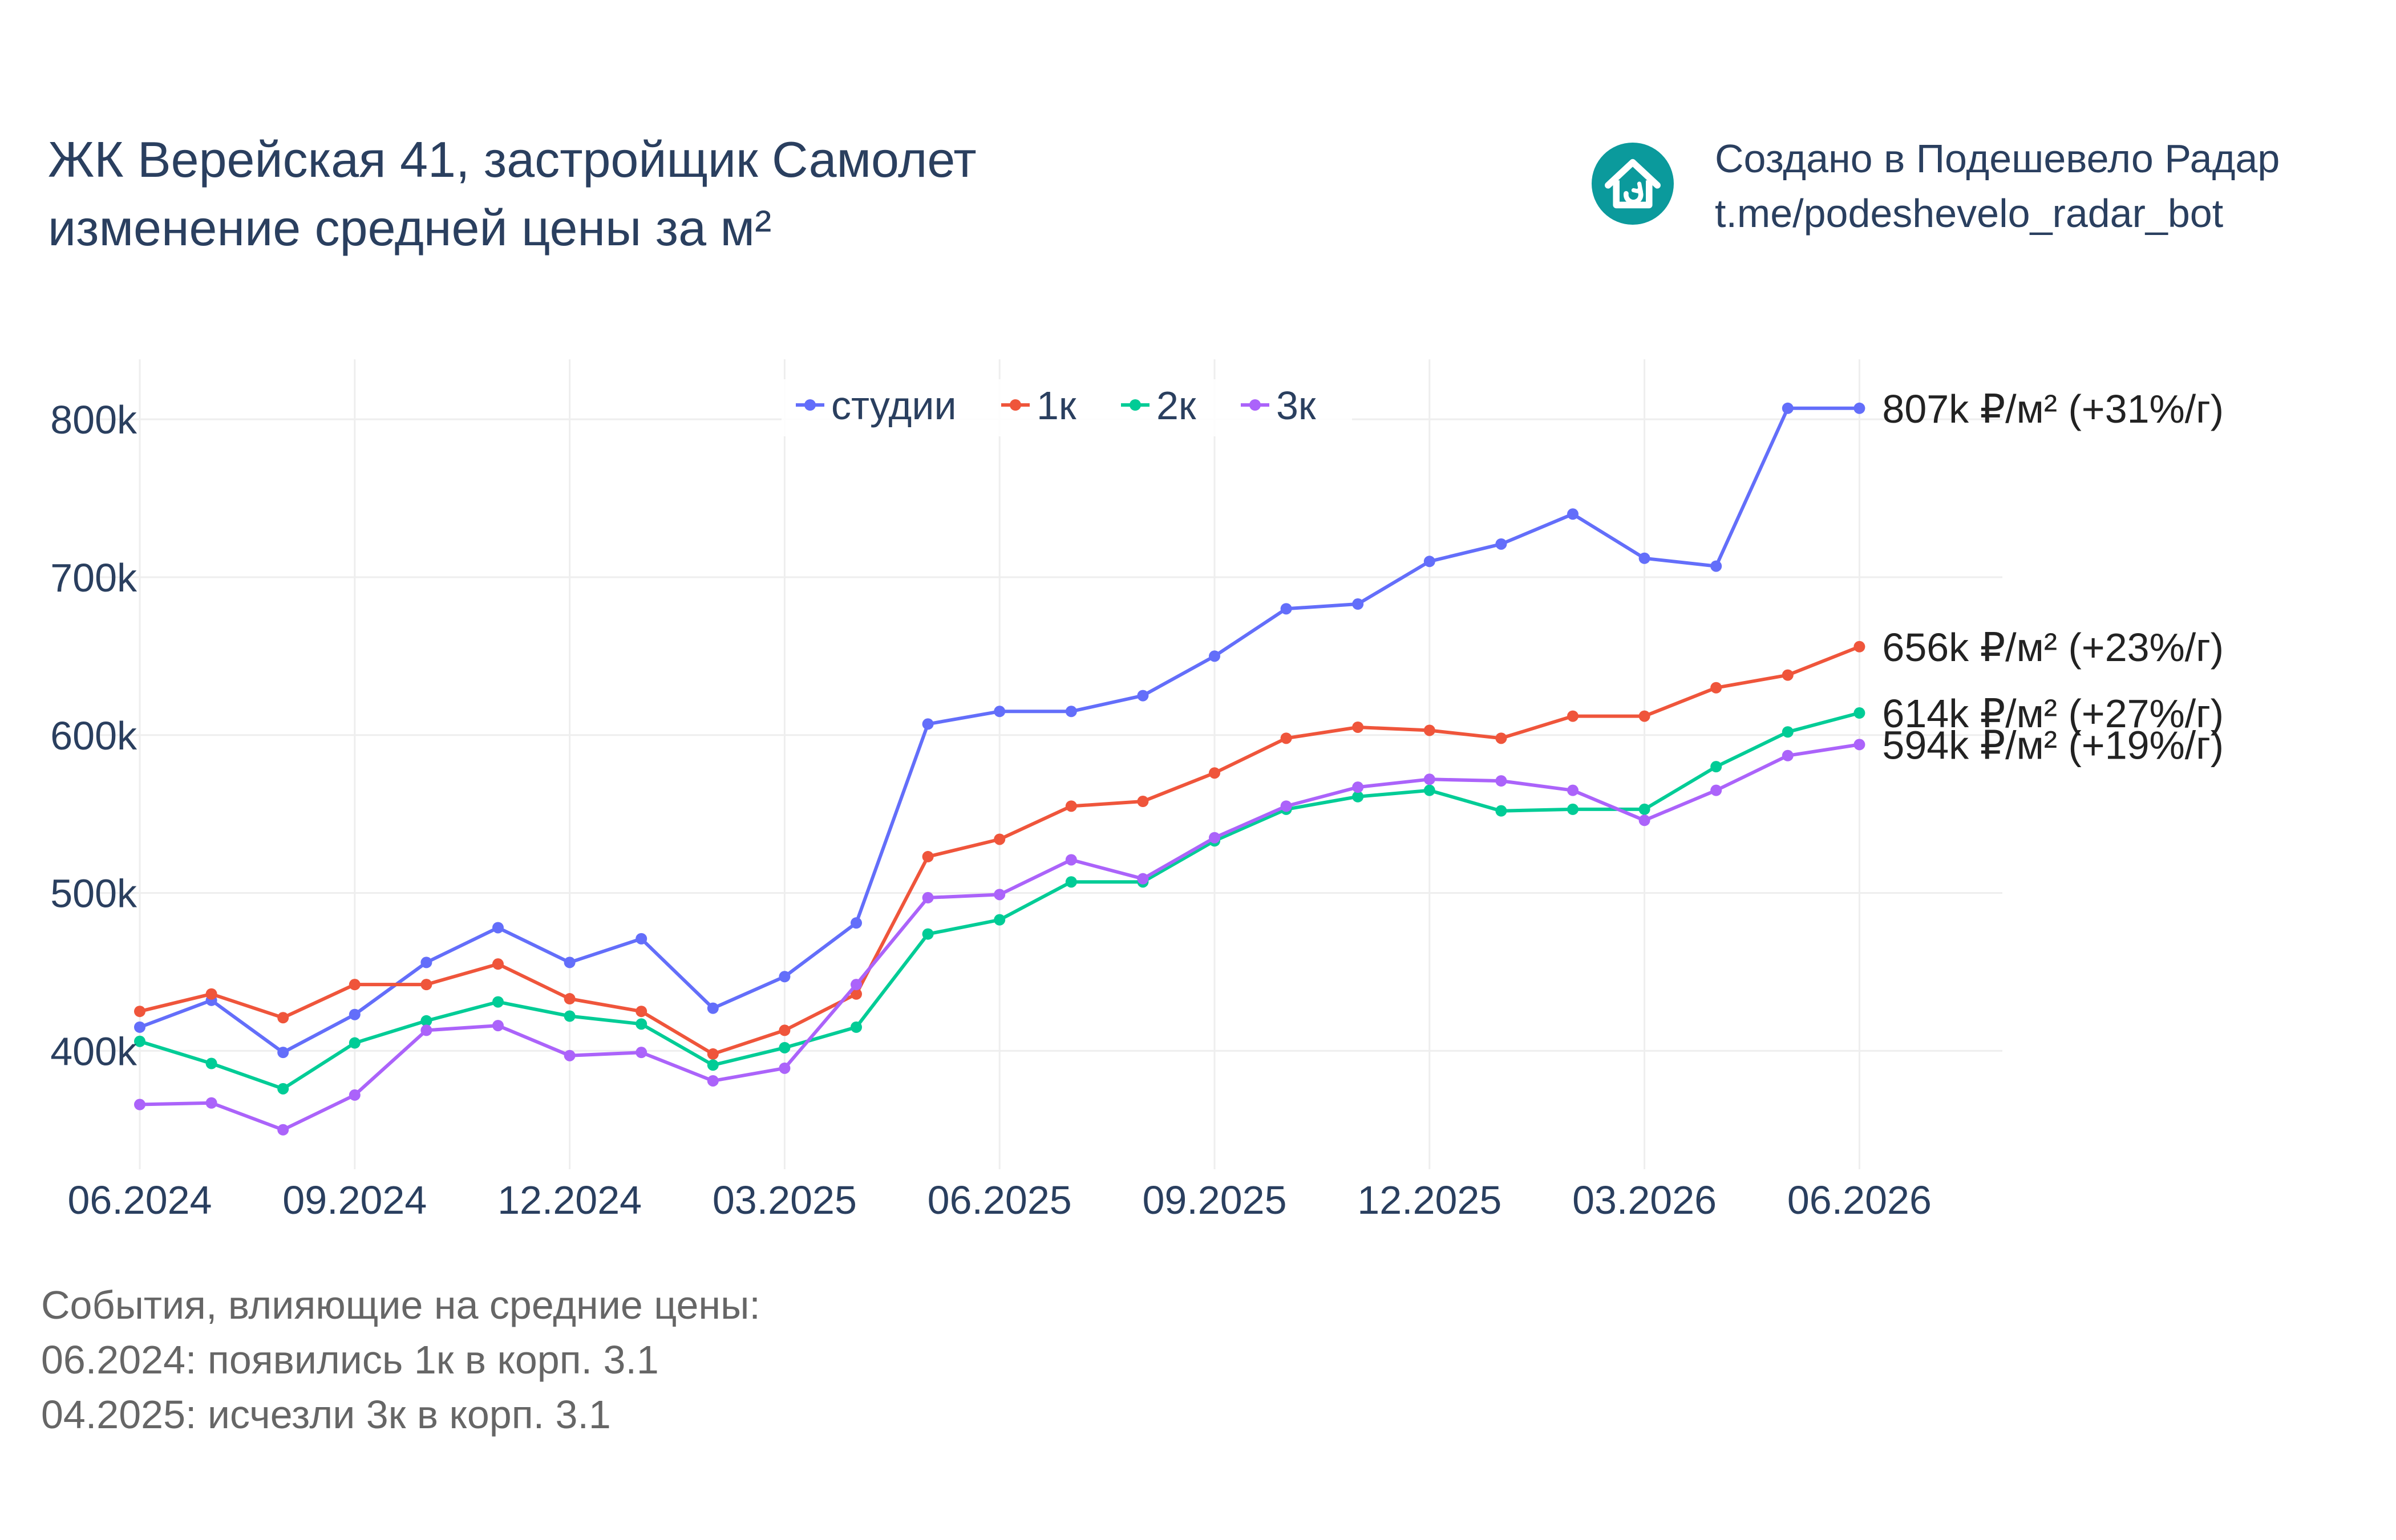  What do you see at coordinates (512, 160) in the screenshot?
I see `title-line-1: ЖК Верейская 41, застройщик Самолет` at bounding box center [512, 160].